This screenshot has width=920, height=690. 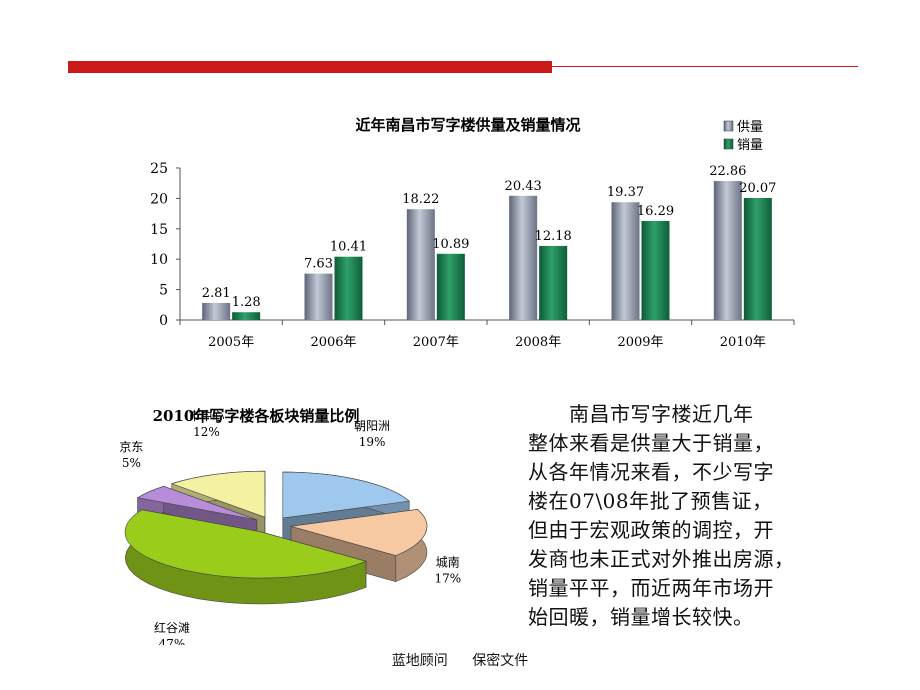 I want to click on legend-swatch-sales, so click(x=728, y=144).